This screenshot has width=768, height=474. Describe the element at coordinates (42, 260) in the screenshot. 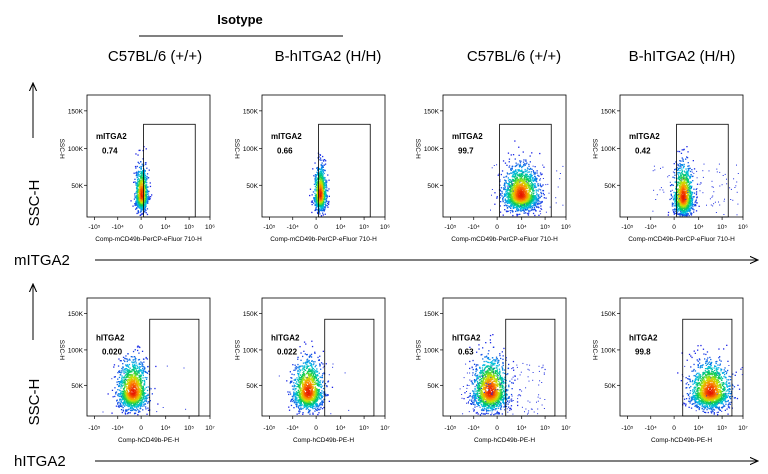

I see `mitga2-x-label: mITGA2` at that location.